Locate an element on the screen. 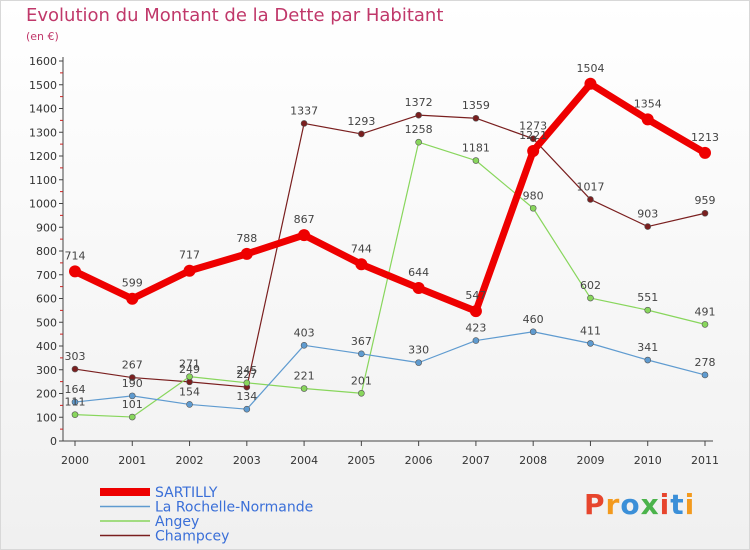 Image resolution: width=750 pixels, height=550 pixels. data-label-angey: 1258 is located at coordinates (419, 129).